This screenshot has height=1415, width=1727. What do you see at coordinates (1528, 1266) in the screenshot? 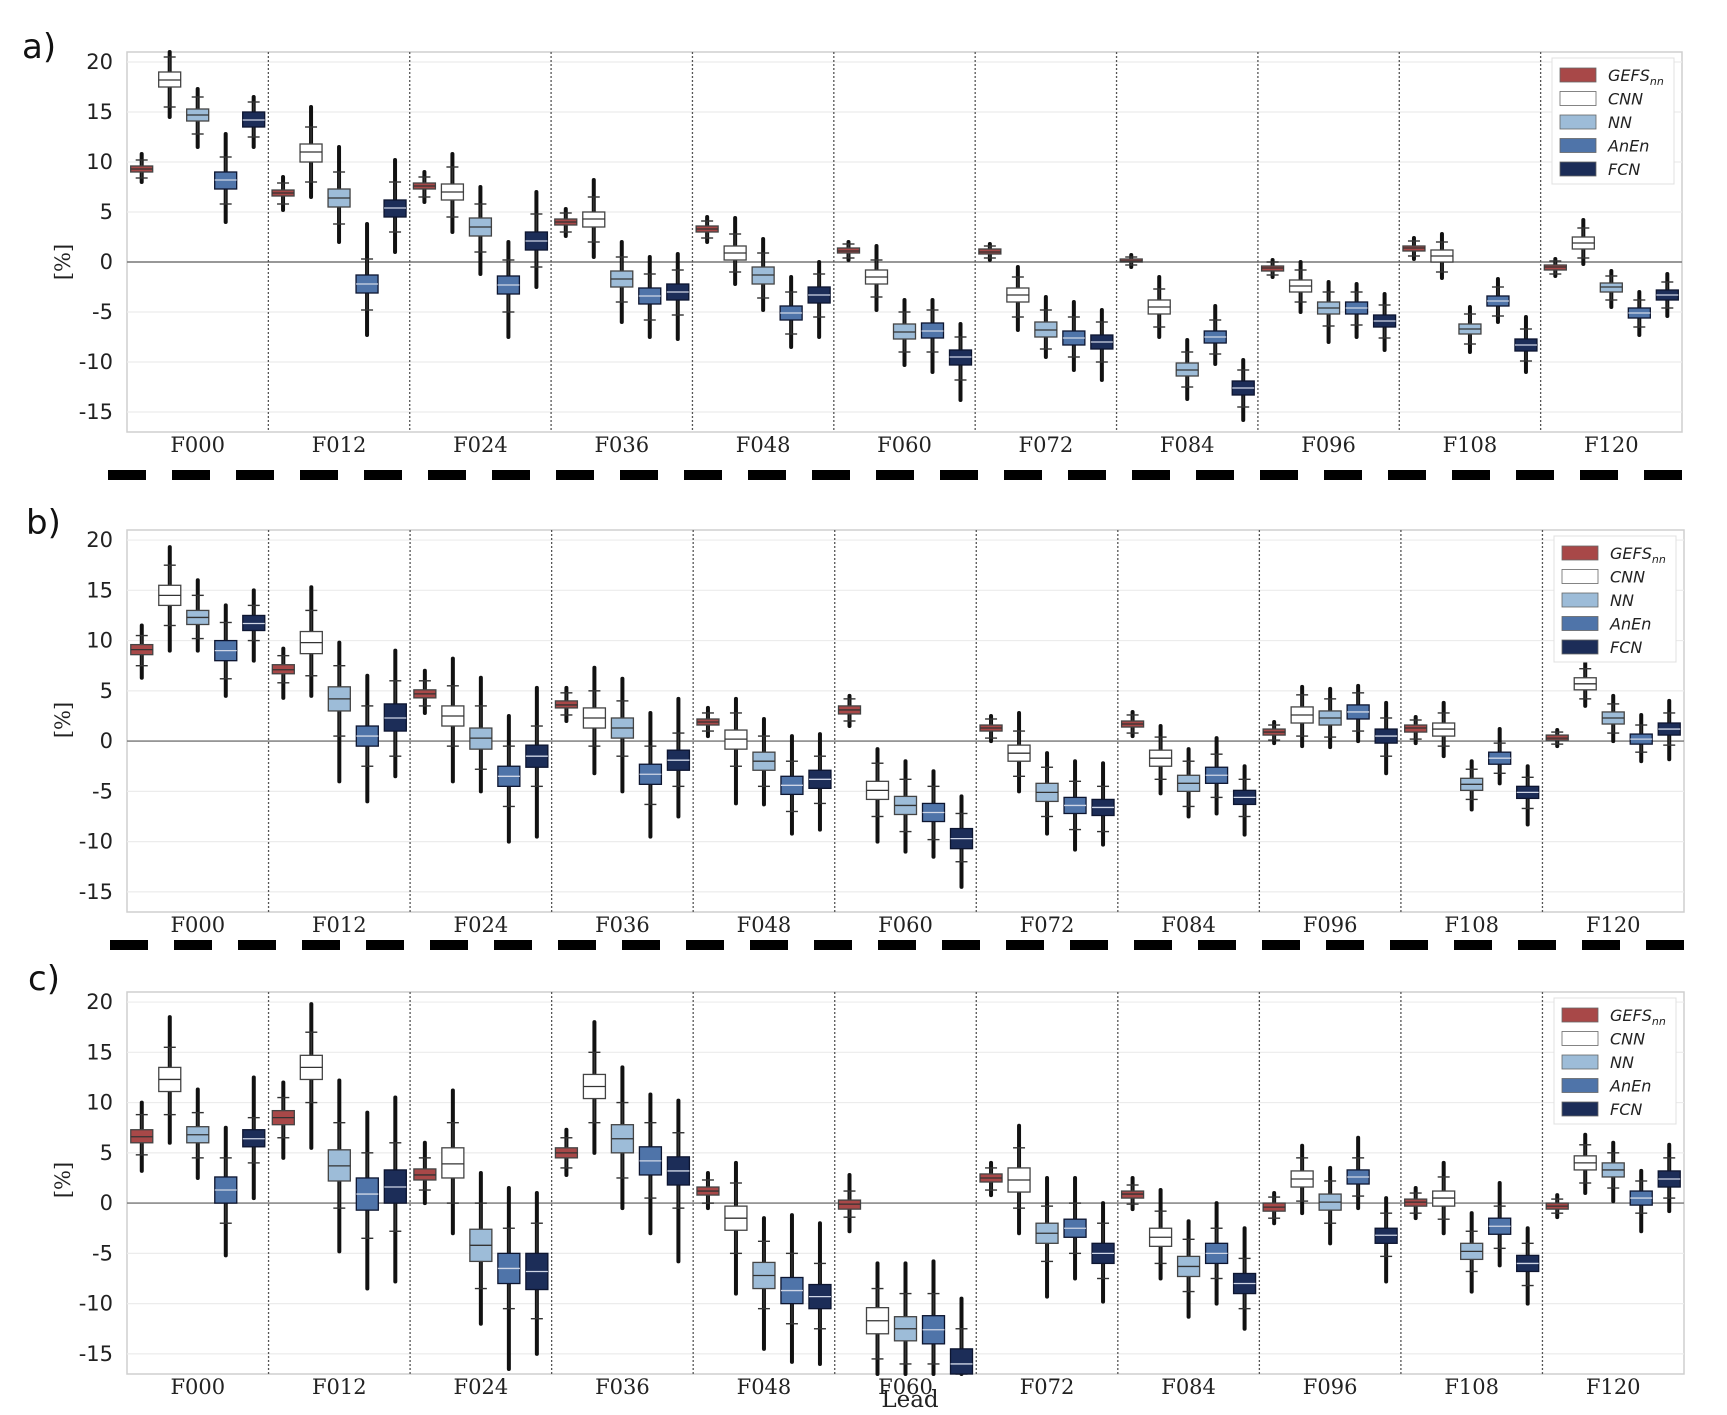
I see `box-FCN-F108` at bounding box center [1528, 1266].